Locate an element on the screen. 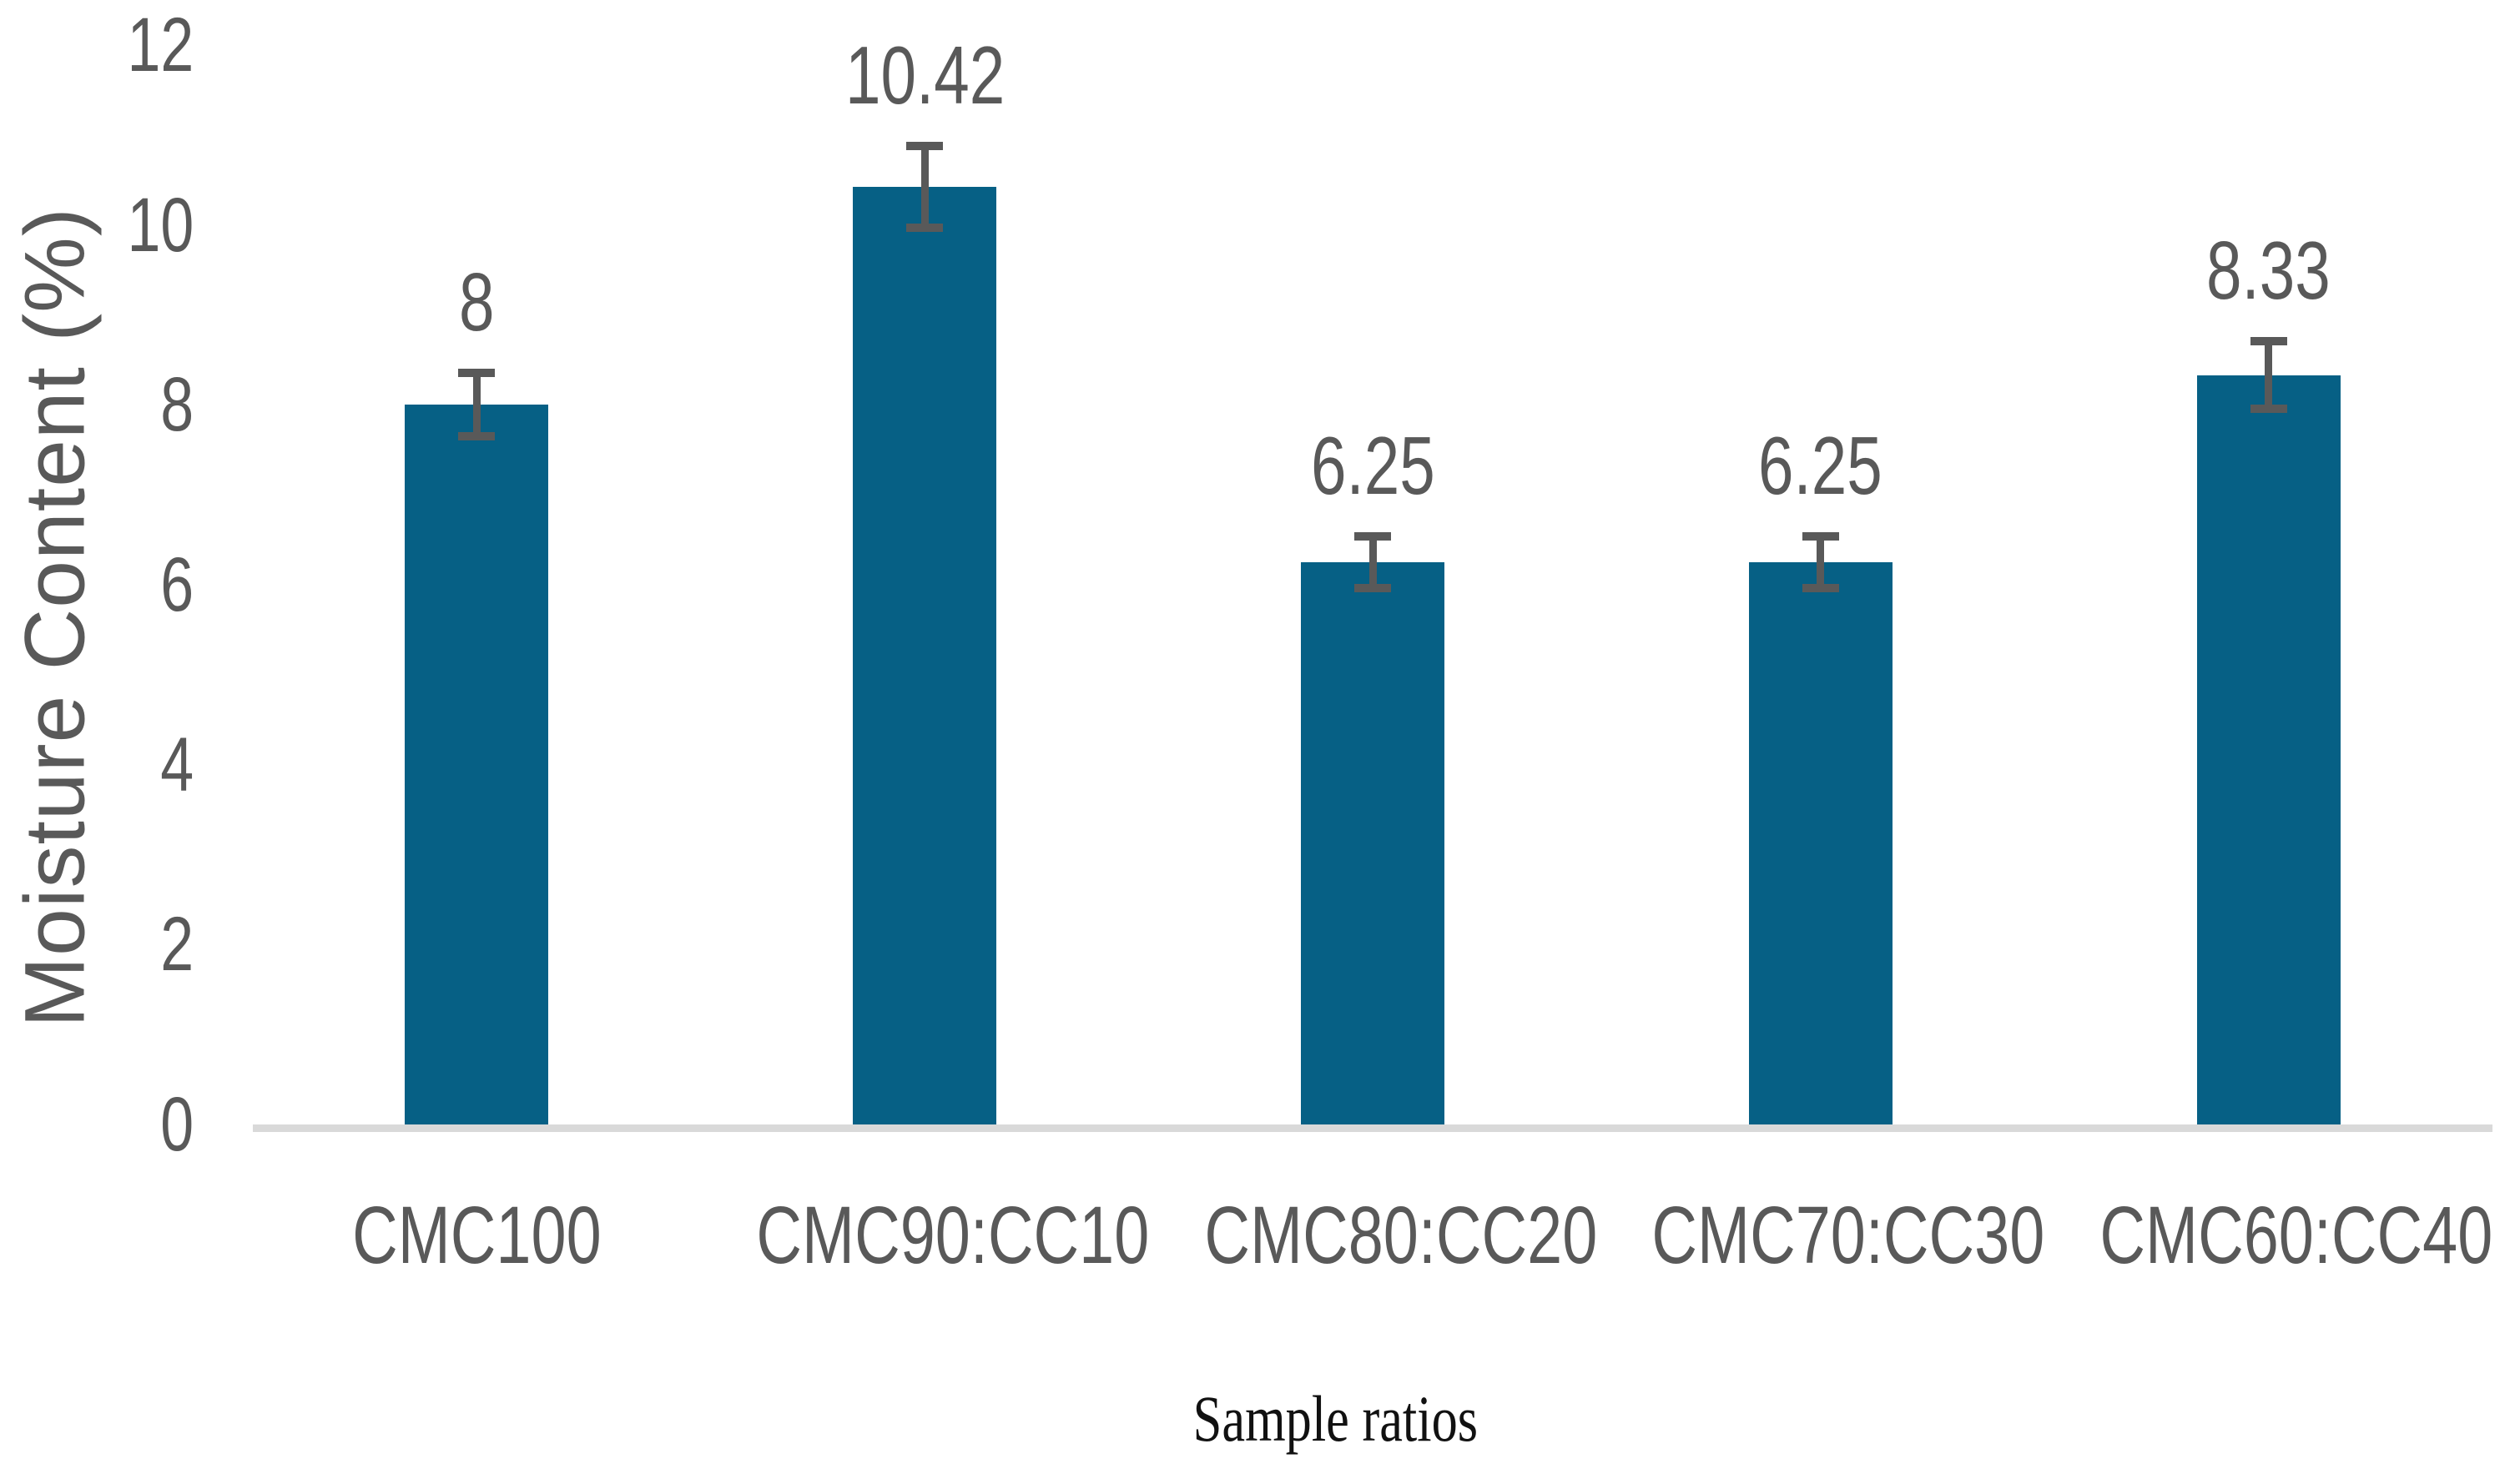  y-axis-tick-label: 6 is located at coordinates (177, 585).